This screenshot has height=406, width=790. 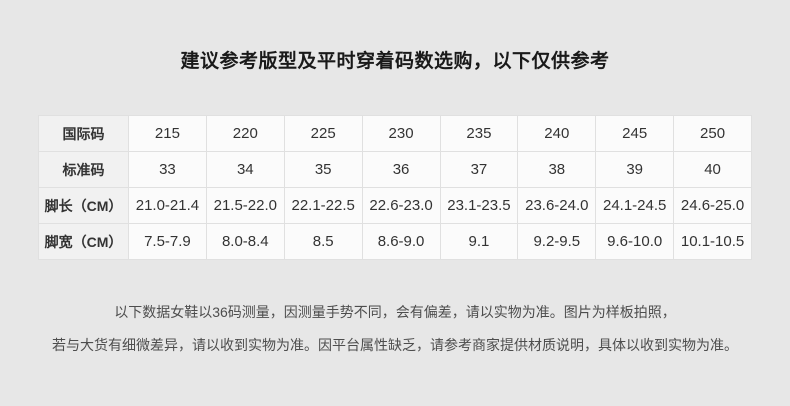 I want to click on table-cell: 23.6-24.0, so click(x=557, y=205).